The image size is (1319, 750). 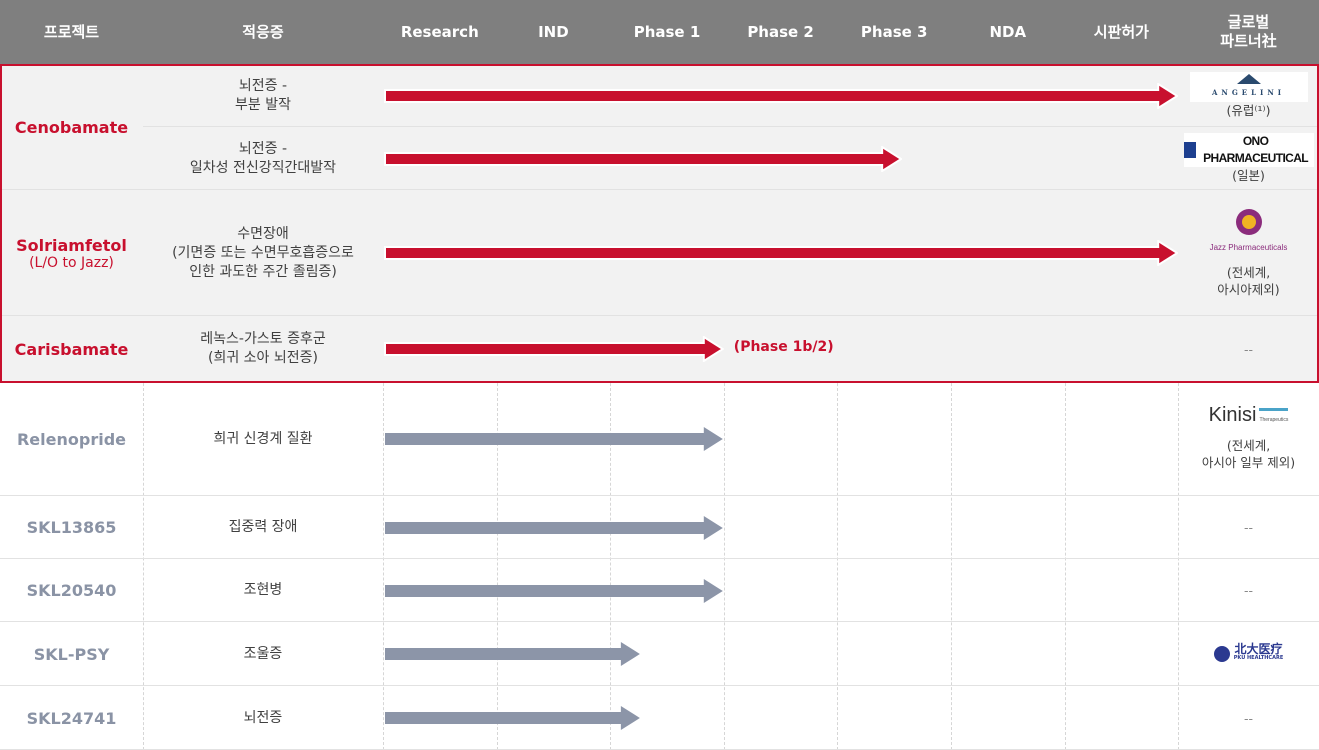 I want to click on header-stage-4: Phase 3, so click(x=894, y=31).